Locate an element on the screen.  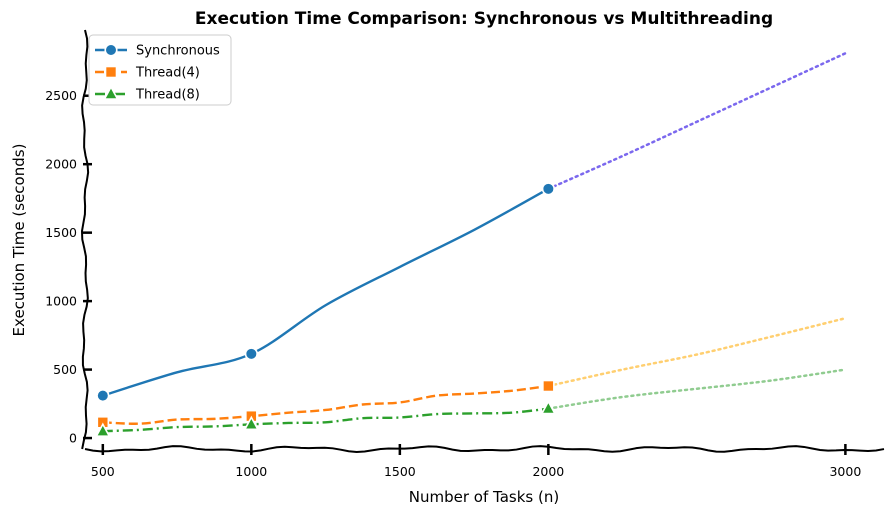
y-tick-label: 0 is located at coordinates (73, 438).